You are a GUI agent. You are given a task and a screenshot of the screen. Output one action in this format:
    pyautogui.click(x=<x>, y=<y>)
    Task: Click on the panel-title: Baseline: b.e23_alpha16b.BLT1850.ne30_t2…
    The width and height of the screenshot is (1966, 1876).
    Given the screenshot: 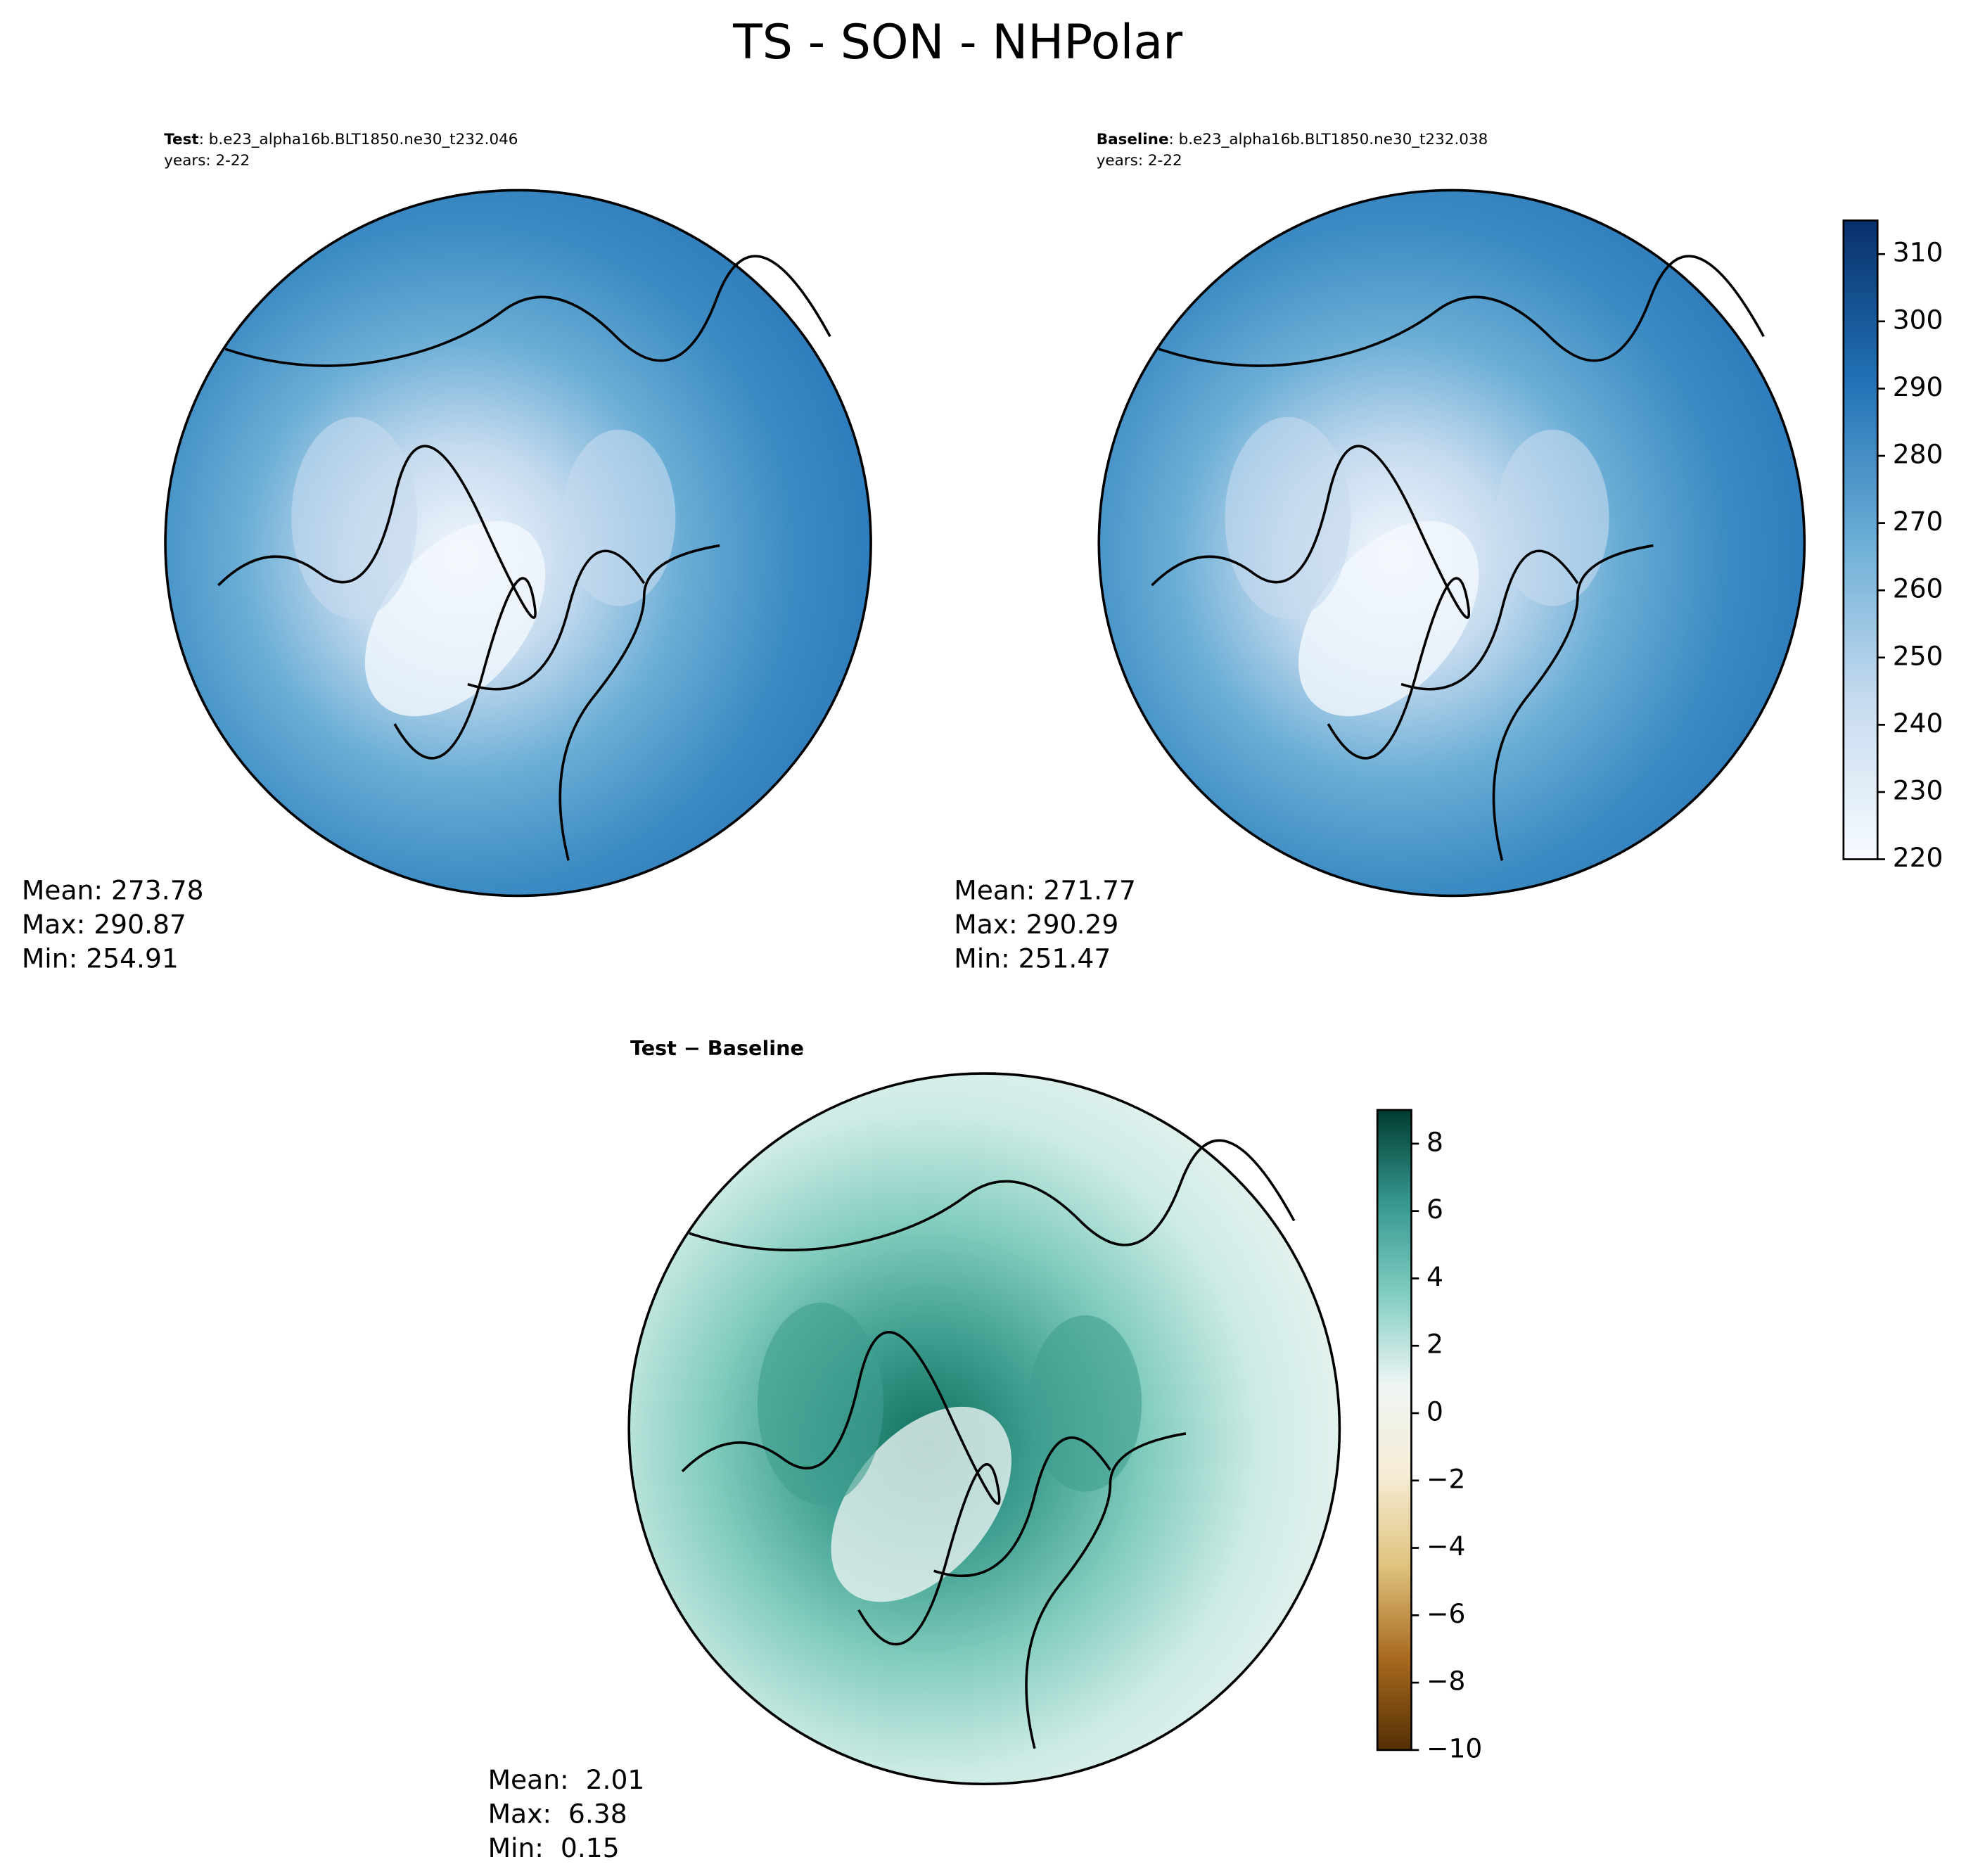 What is the action you would take?
    pyautogui.click(x=1292, y=139)
    